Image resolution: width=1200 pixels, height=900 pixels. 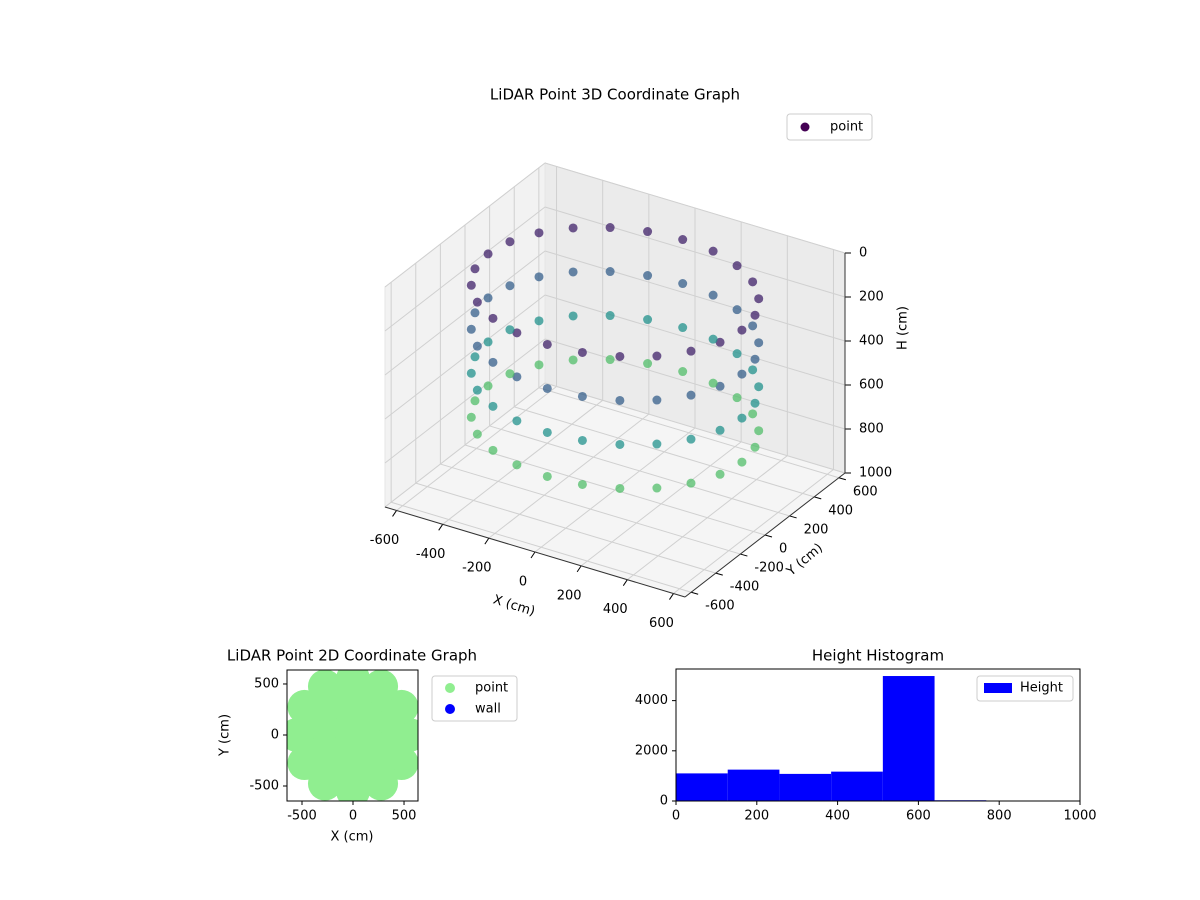 What do you see at coordinates (651, 700) in the screenshot?
I see `y-tick-label: 4000` at bounding box center [651, 700].